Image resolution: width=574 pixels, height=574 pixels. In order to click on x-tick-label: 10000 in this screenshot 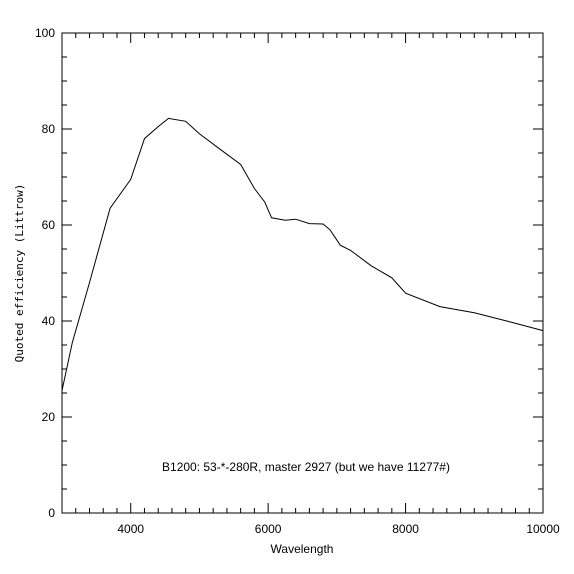, I will do `click(543, 529)`.